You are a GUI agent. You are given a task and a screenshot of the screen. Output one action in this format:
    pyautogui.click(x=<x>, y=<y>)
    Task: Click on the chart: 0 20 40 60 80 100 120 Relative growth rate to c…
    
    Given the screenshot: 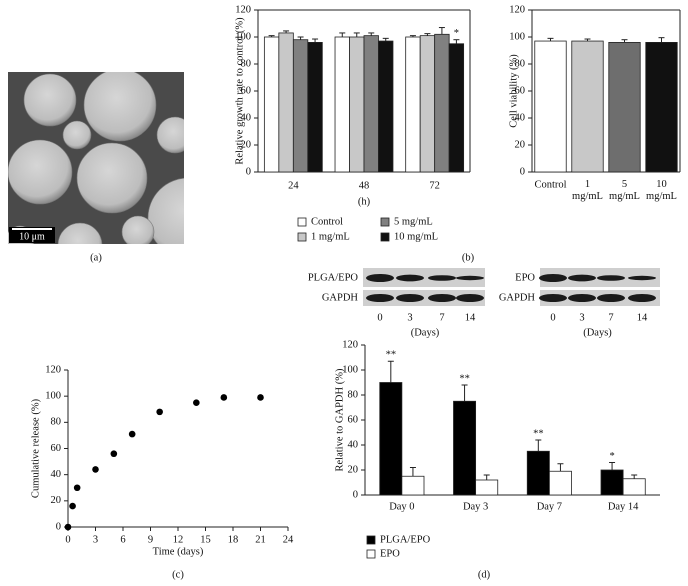 What is the action you would take?
    pyautogui.click(x=352, y=123)
    